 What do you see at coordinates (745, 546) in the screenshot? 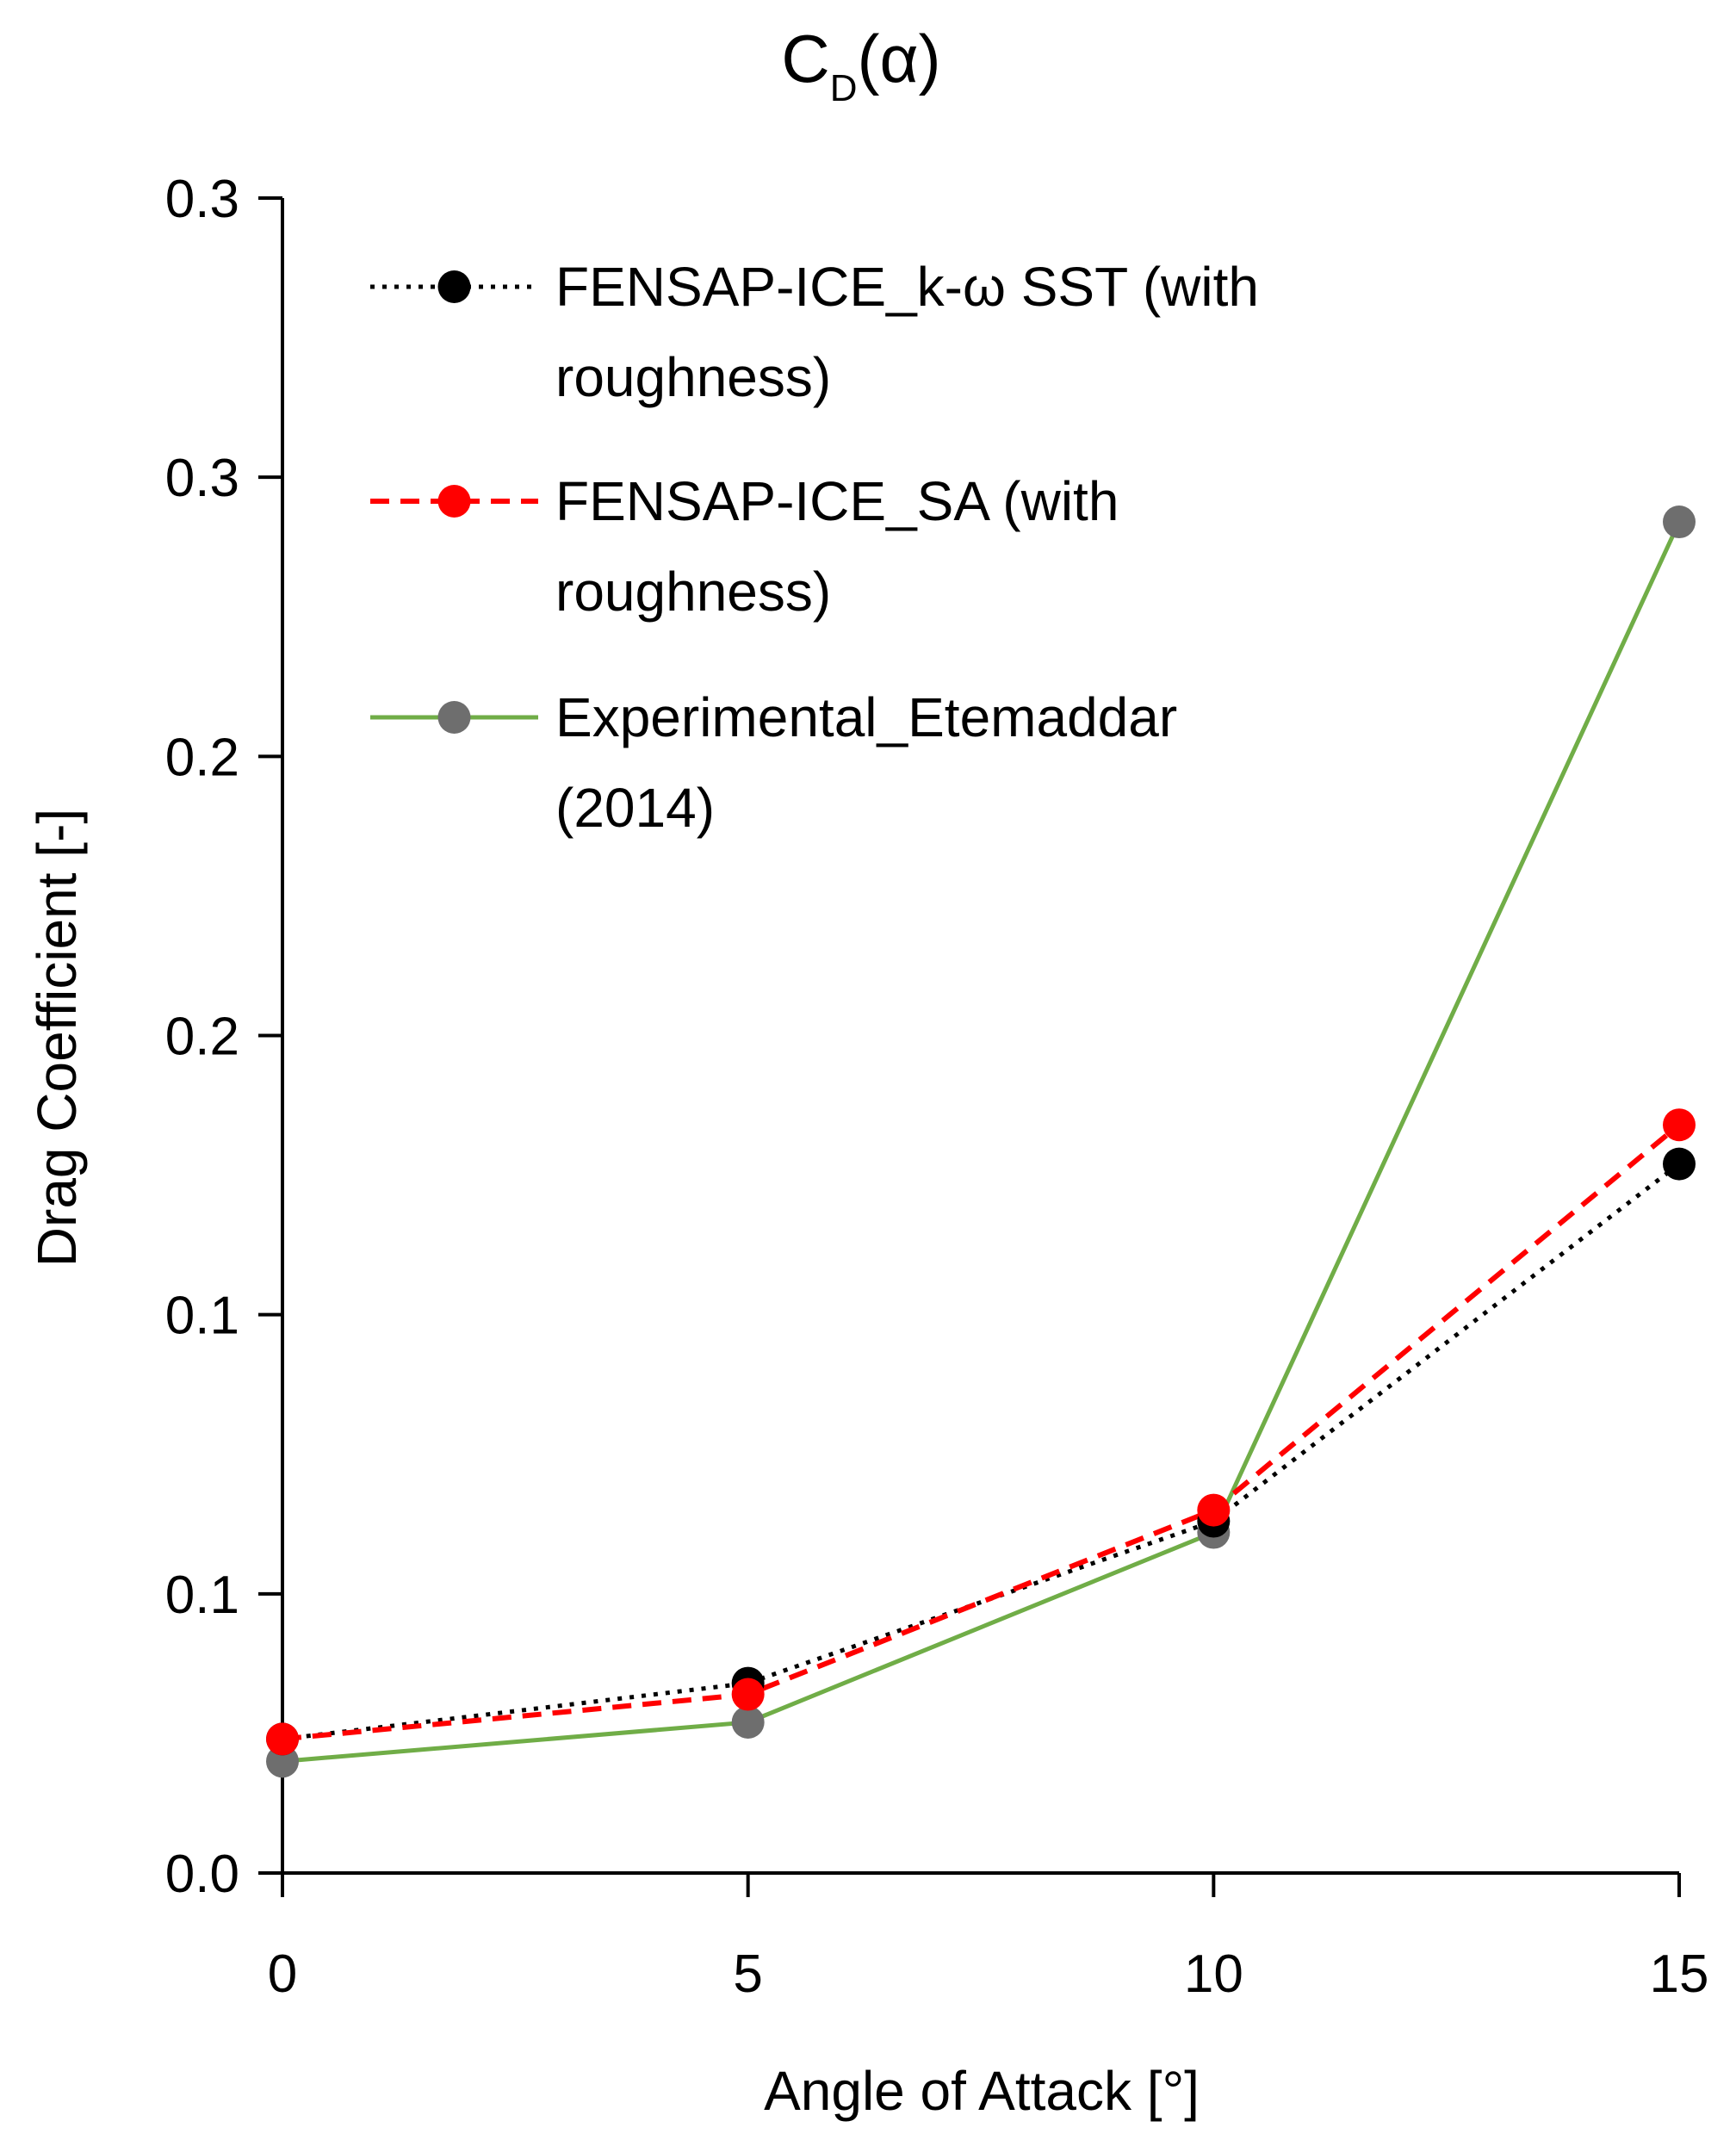
I see `legend-item-sa: FENSAP-ICE_SA (with roughness)` at bounding box center [745, 546].